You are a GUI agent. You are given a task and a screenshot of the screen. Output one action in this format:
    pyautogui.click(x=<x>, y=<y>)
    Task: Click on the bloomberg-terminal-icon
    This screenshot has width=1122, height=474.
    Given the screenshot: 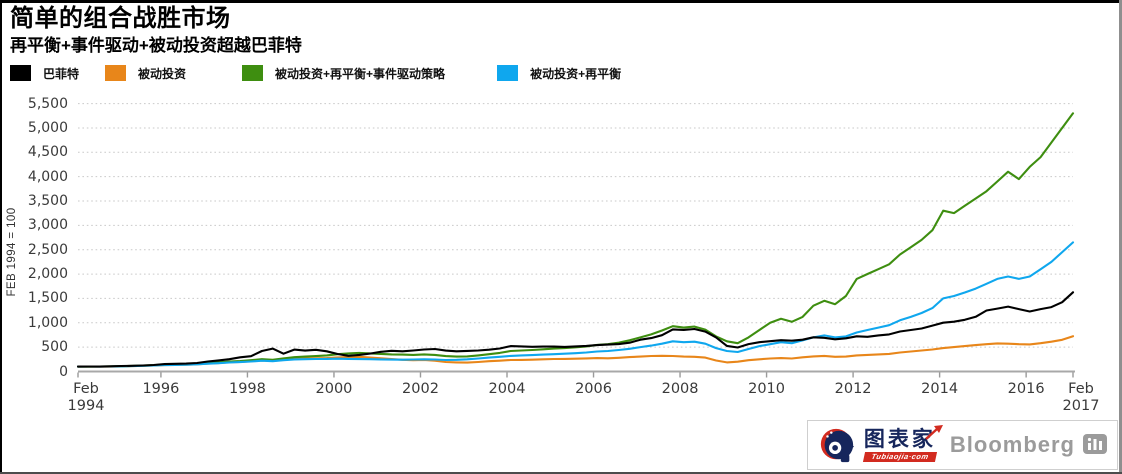 What is the action you would take?
    pyautogui.click(x=1095, y=444)
    